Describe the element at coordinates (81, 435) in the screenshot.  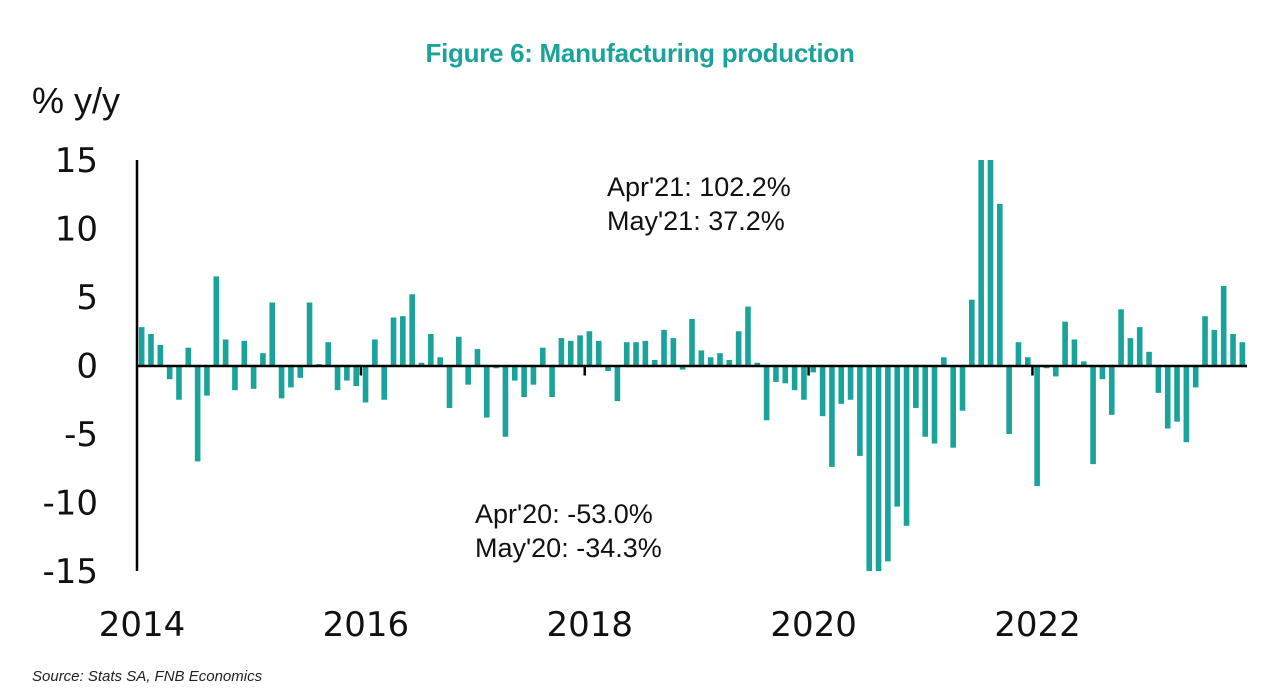
I see `y-tick-label: -5` at that location.